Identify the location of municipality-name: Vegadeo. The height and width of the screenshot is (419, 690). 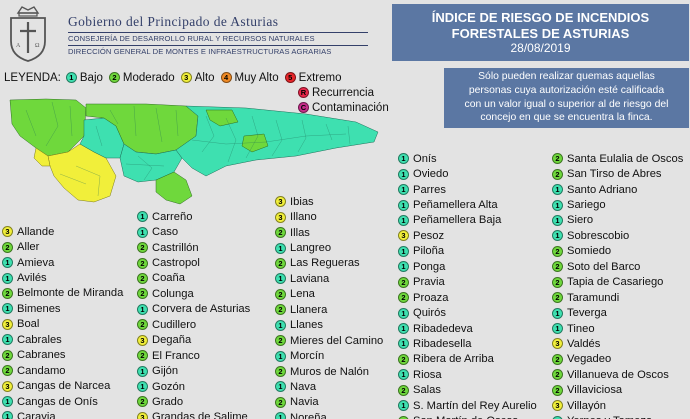
(589, 359).